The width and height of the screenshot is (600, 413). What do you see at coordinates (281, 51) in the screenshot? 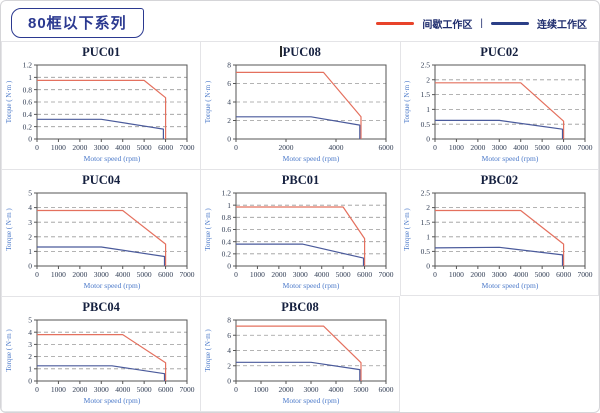
I see `text-cursor` at bounding box center [281, 51].